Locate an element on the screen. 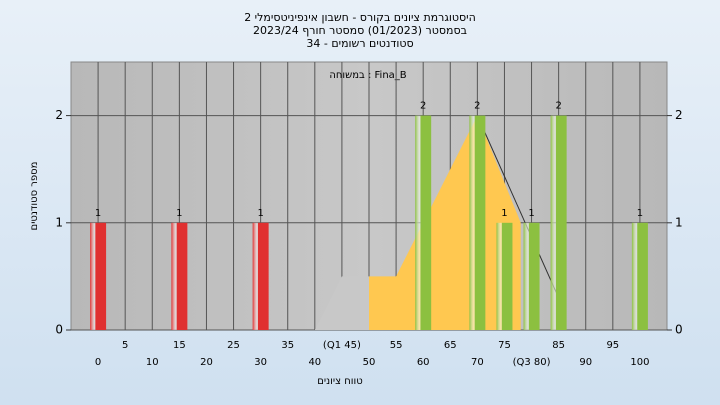  x-tick-label: 60 is located at coordinates (423, 362).